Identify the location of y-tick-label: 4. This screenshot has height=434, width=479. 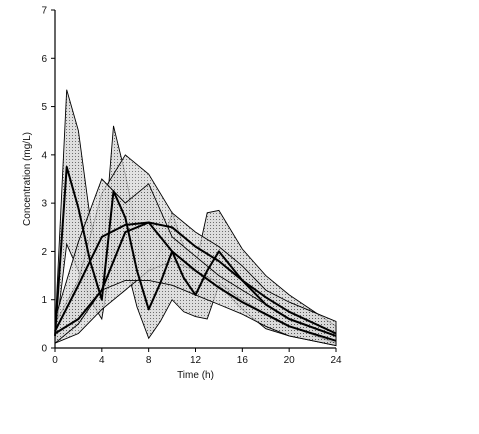
(44, 155).